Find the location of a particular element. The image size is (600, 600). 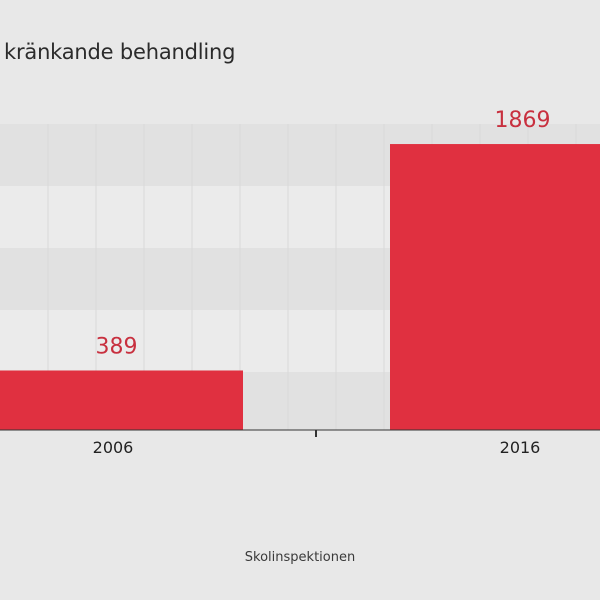

tick-label-2016: 2016 is located at coordinates (520, 447).